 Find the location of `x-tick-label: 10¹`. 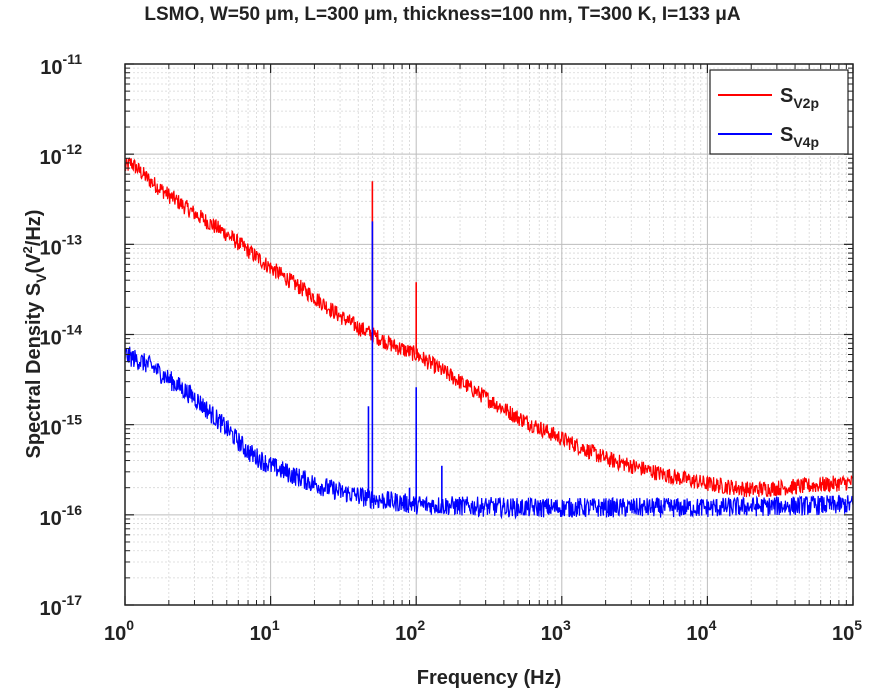

x-tick-label: 10¹ is located at coordinates (265, 631).